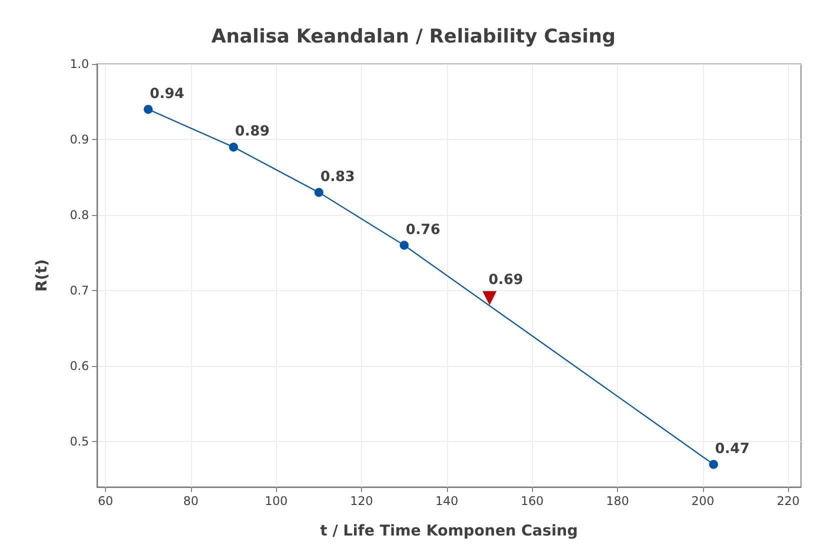 The width and height of the screenshot is (827, 557). Describe the element at coordinates (41, 275) in the screenshot. I see `y-axis-title: R(t)` at that location.